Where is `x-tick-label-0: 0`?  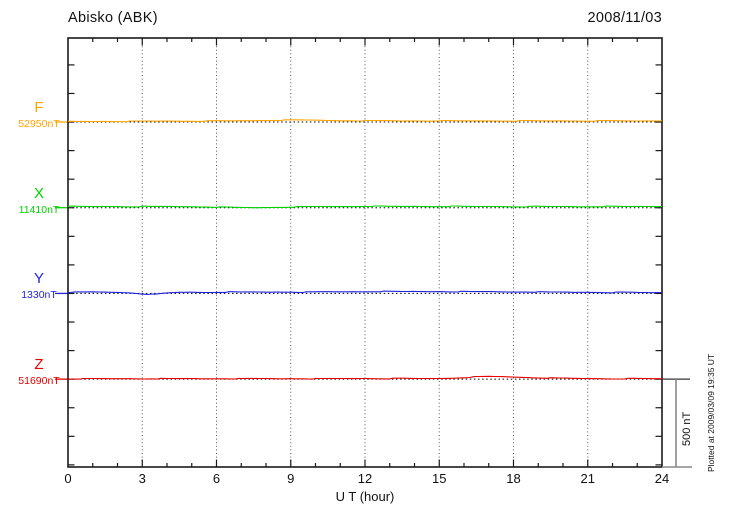 x-tick-label-0: 0 is located at coordinates (68, 478).